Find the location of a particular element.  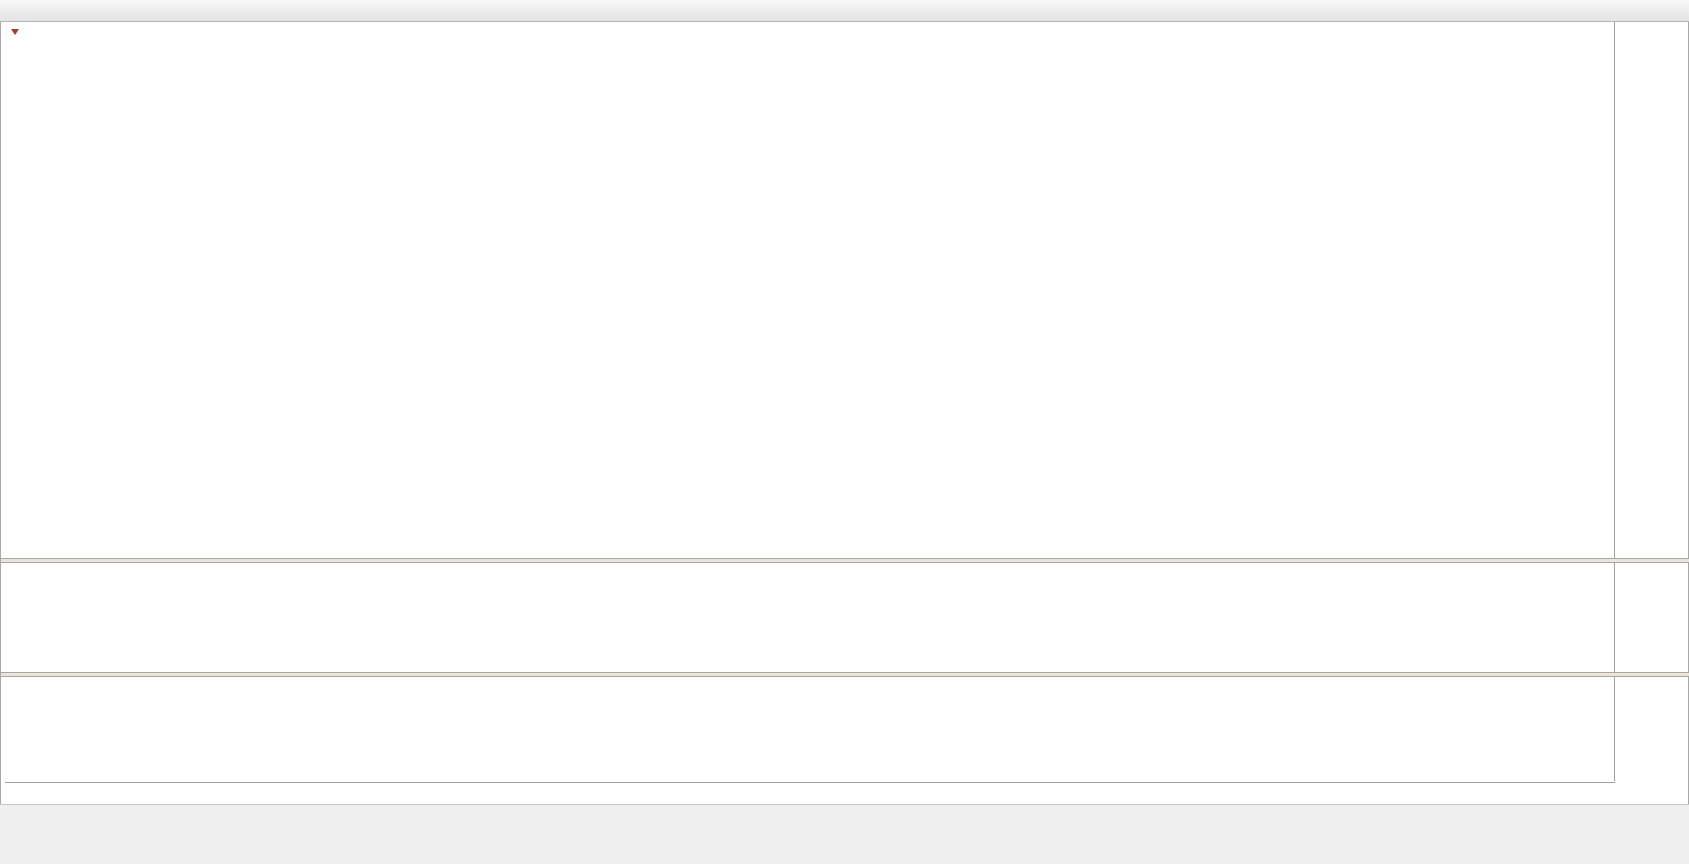

panel-divider-rsi is located at coordinates (845, 674).